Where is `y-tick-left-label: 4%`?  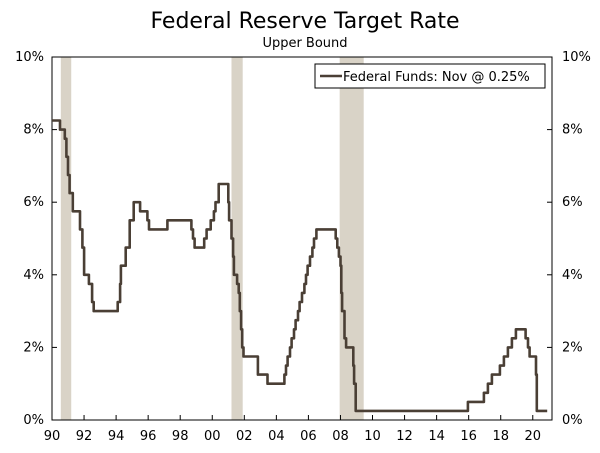
y-tick-left-label: 4% is located at coordinates (33, 275).